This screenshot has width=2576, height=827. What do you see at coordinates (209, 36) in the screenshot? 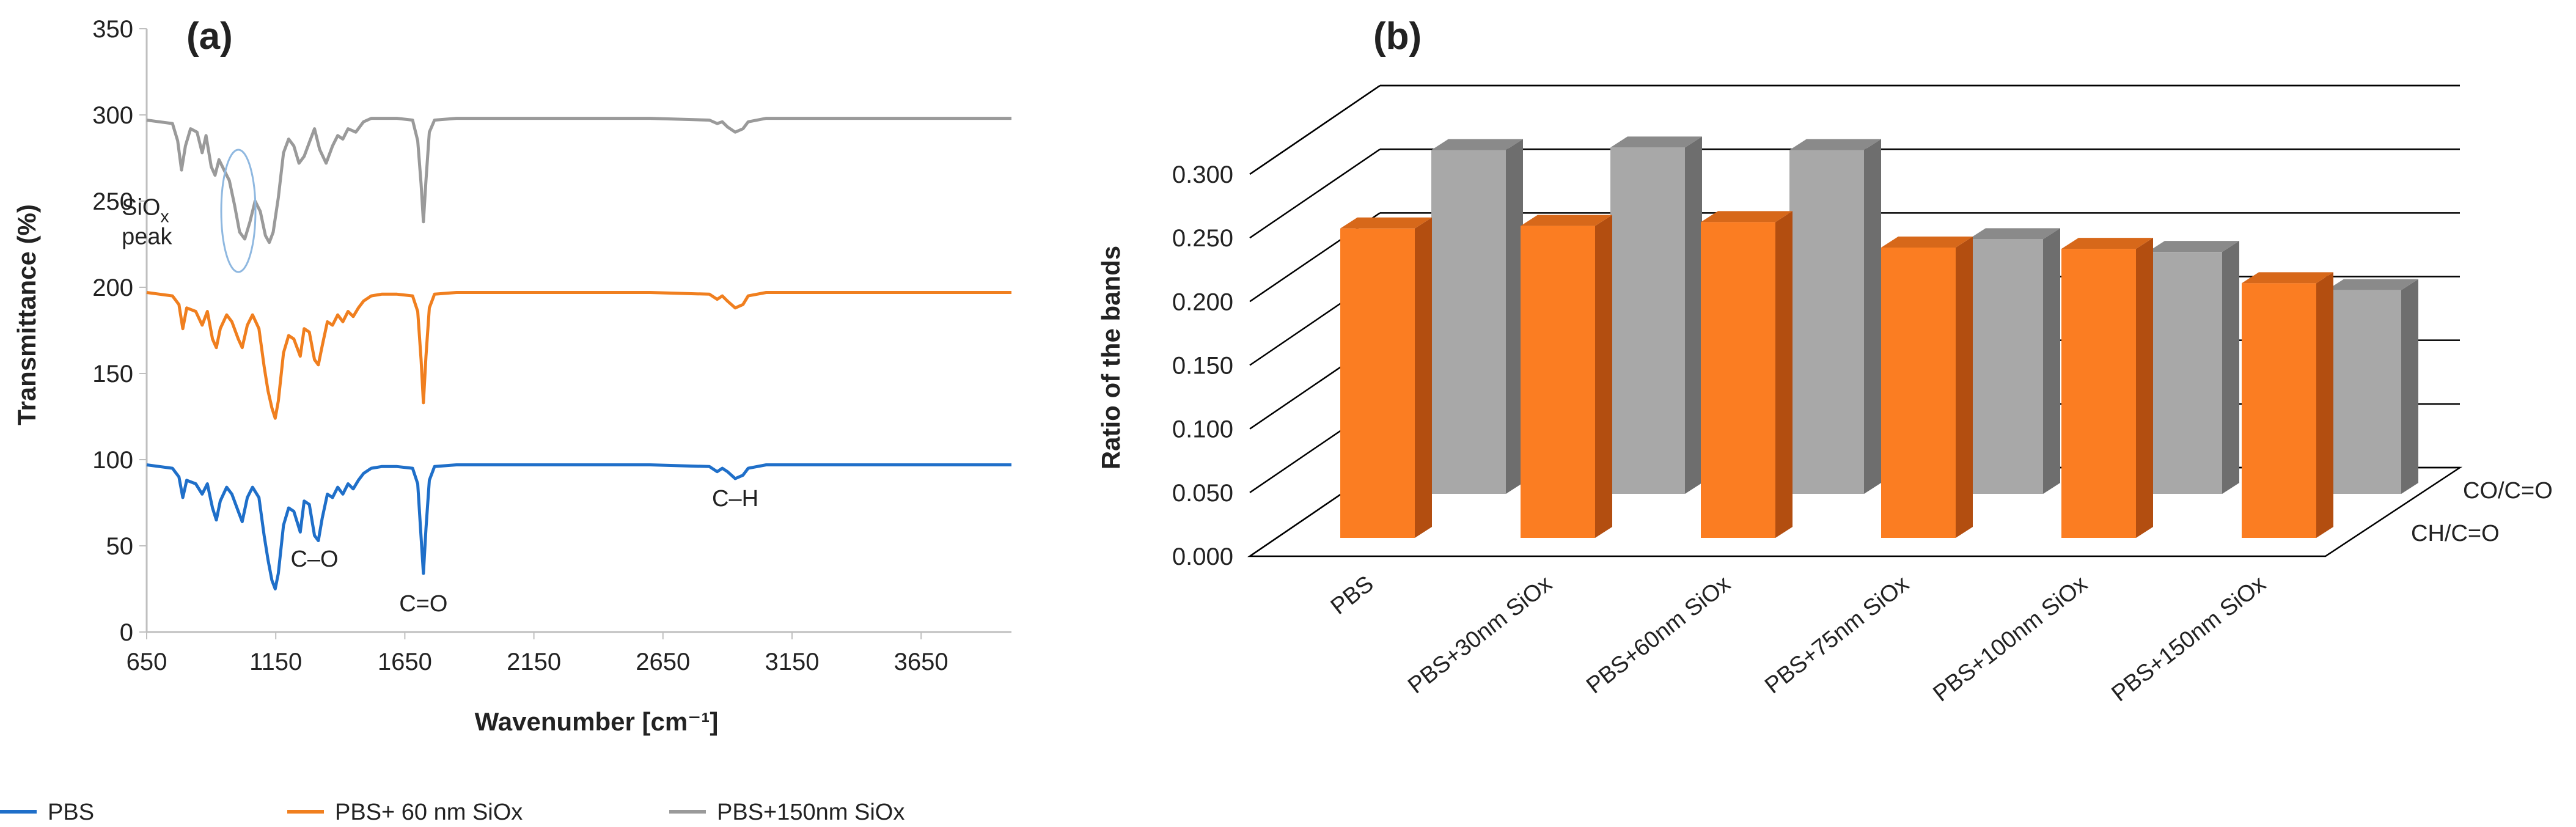
I see `panel-a-label: (a)` at bounding box center [209, 36].